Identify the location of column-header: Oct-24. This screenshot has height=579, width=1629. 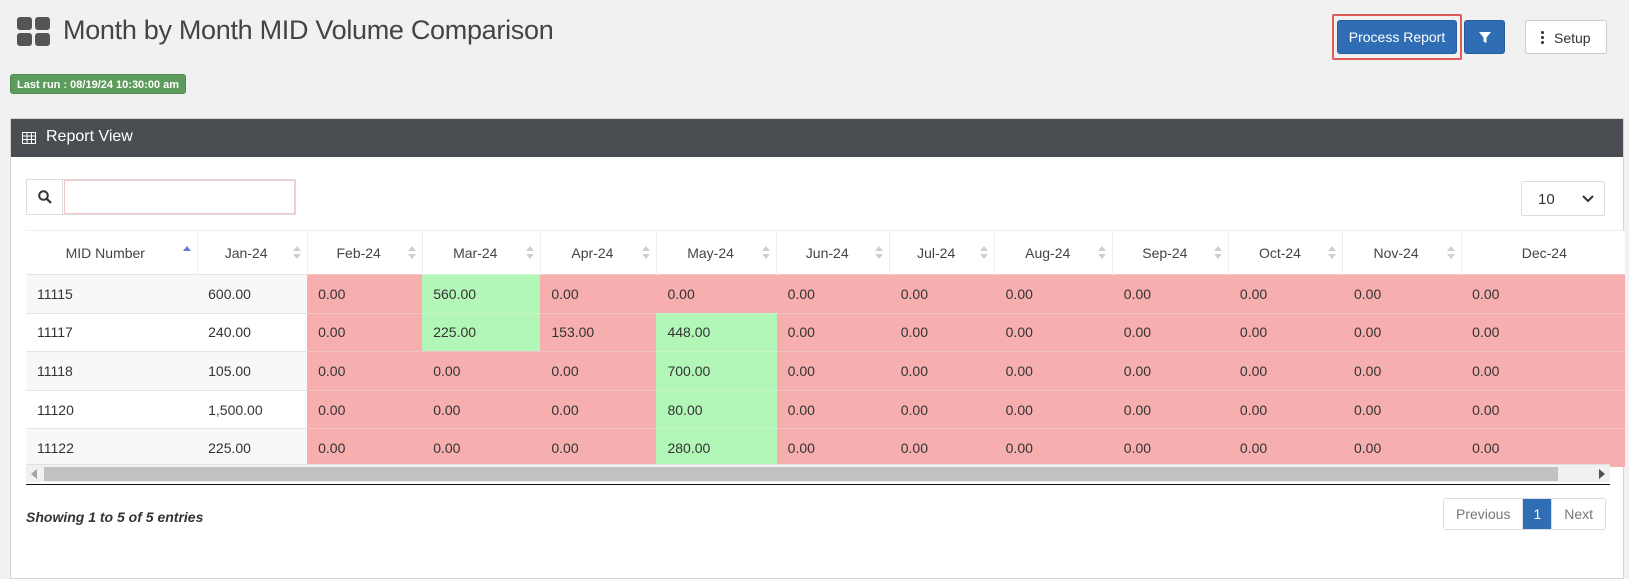
(1286, 252).